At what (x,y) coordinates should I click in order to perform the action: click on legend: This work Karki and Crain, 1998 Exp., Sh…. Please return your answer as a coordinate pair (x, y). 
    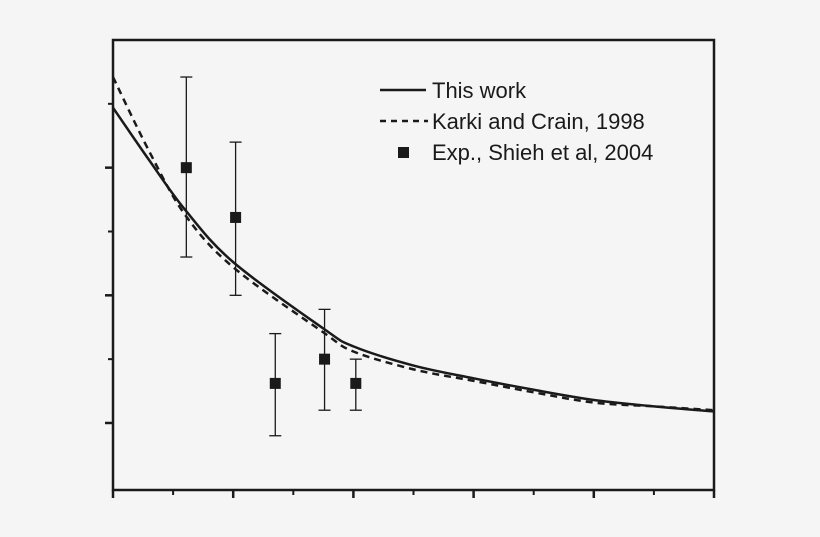
    Looking at the image, I should click on (516, 121).